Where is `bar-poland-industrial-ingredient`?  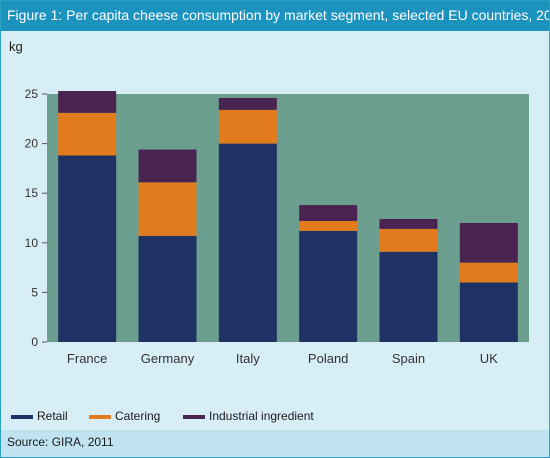
bar-poland-industrial-ingredient is located at coordinates (328, 213).